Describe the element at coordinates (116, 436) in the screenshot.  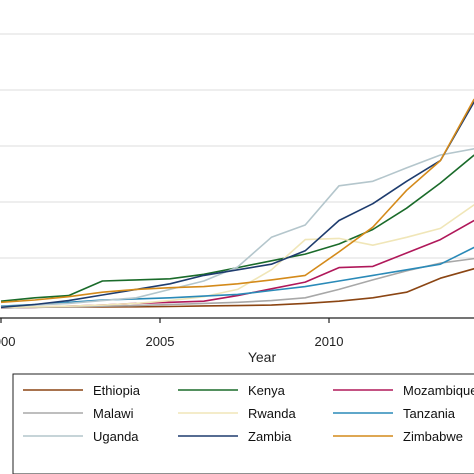
I see `legend-label: Uganda` at that location.